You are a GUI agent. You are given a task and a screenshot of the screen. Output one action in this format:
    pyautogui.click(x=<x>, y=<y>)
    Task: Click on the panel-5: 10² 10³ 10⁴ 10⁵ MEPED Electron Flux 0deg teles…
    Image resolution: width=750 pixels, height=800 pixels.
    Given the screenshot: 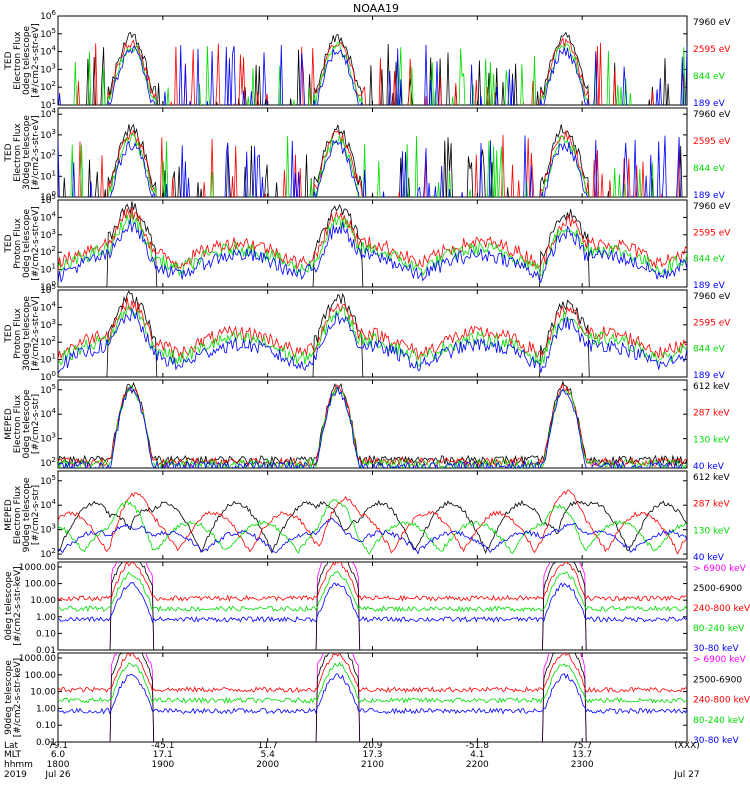 What is the action you would take?
    pyautogui.click(x=367, y=425)
    